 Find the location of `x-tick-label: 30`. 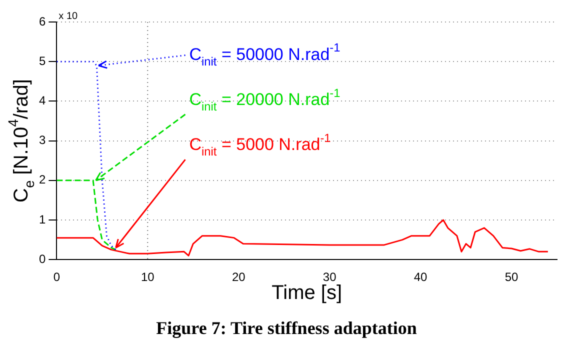

x-tick-label: 30 is located at coordinates (329, 277).